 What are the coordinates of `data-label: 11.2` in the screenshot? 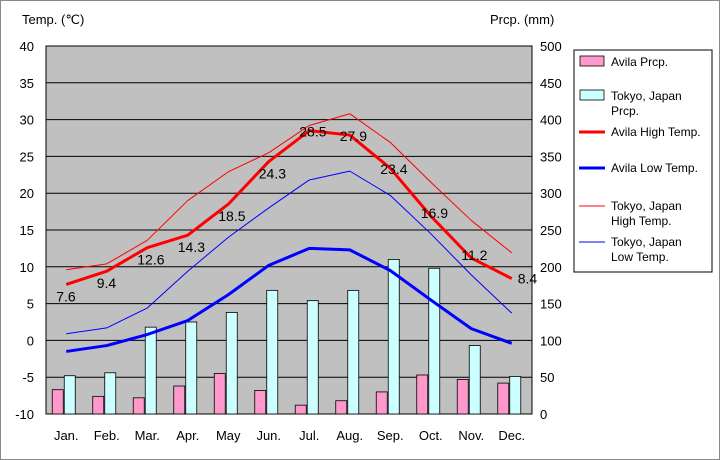 It's located at (474, 255).